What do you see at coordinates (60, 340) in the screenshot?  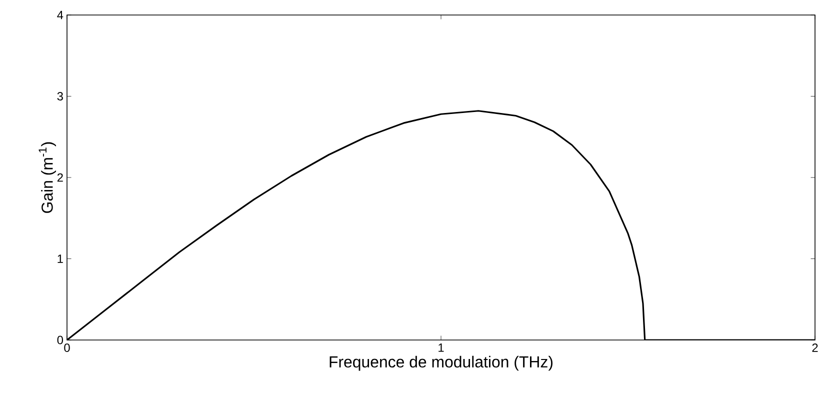 I see `y-tick-label: 0` at bounding box center [60, 340].